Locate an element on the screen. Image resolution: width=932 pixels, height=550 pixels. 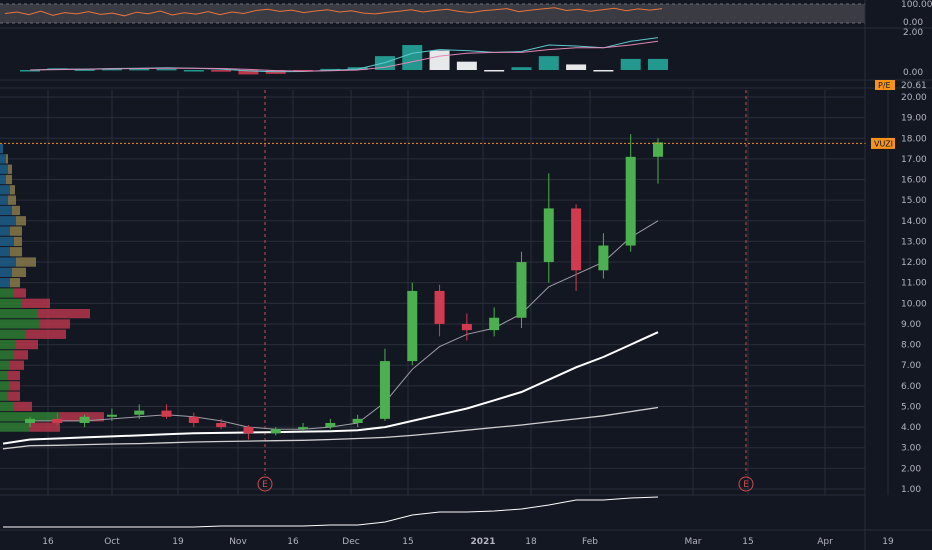
rsi-panel: 100.00 0.00 is located at coordinates (466, 14).